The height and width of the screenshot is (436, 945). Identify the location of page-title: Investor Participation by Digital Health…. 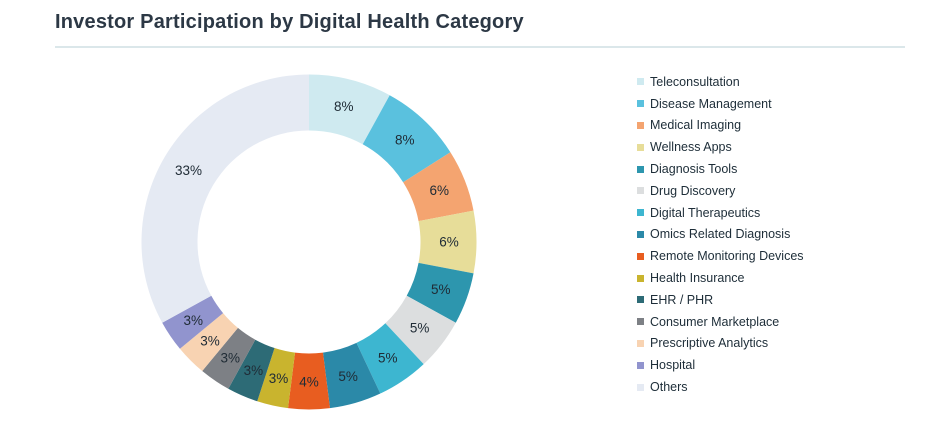
(289, 22).